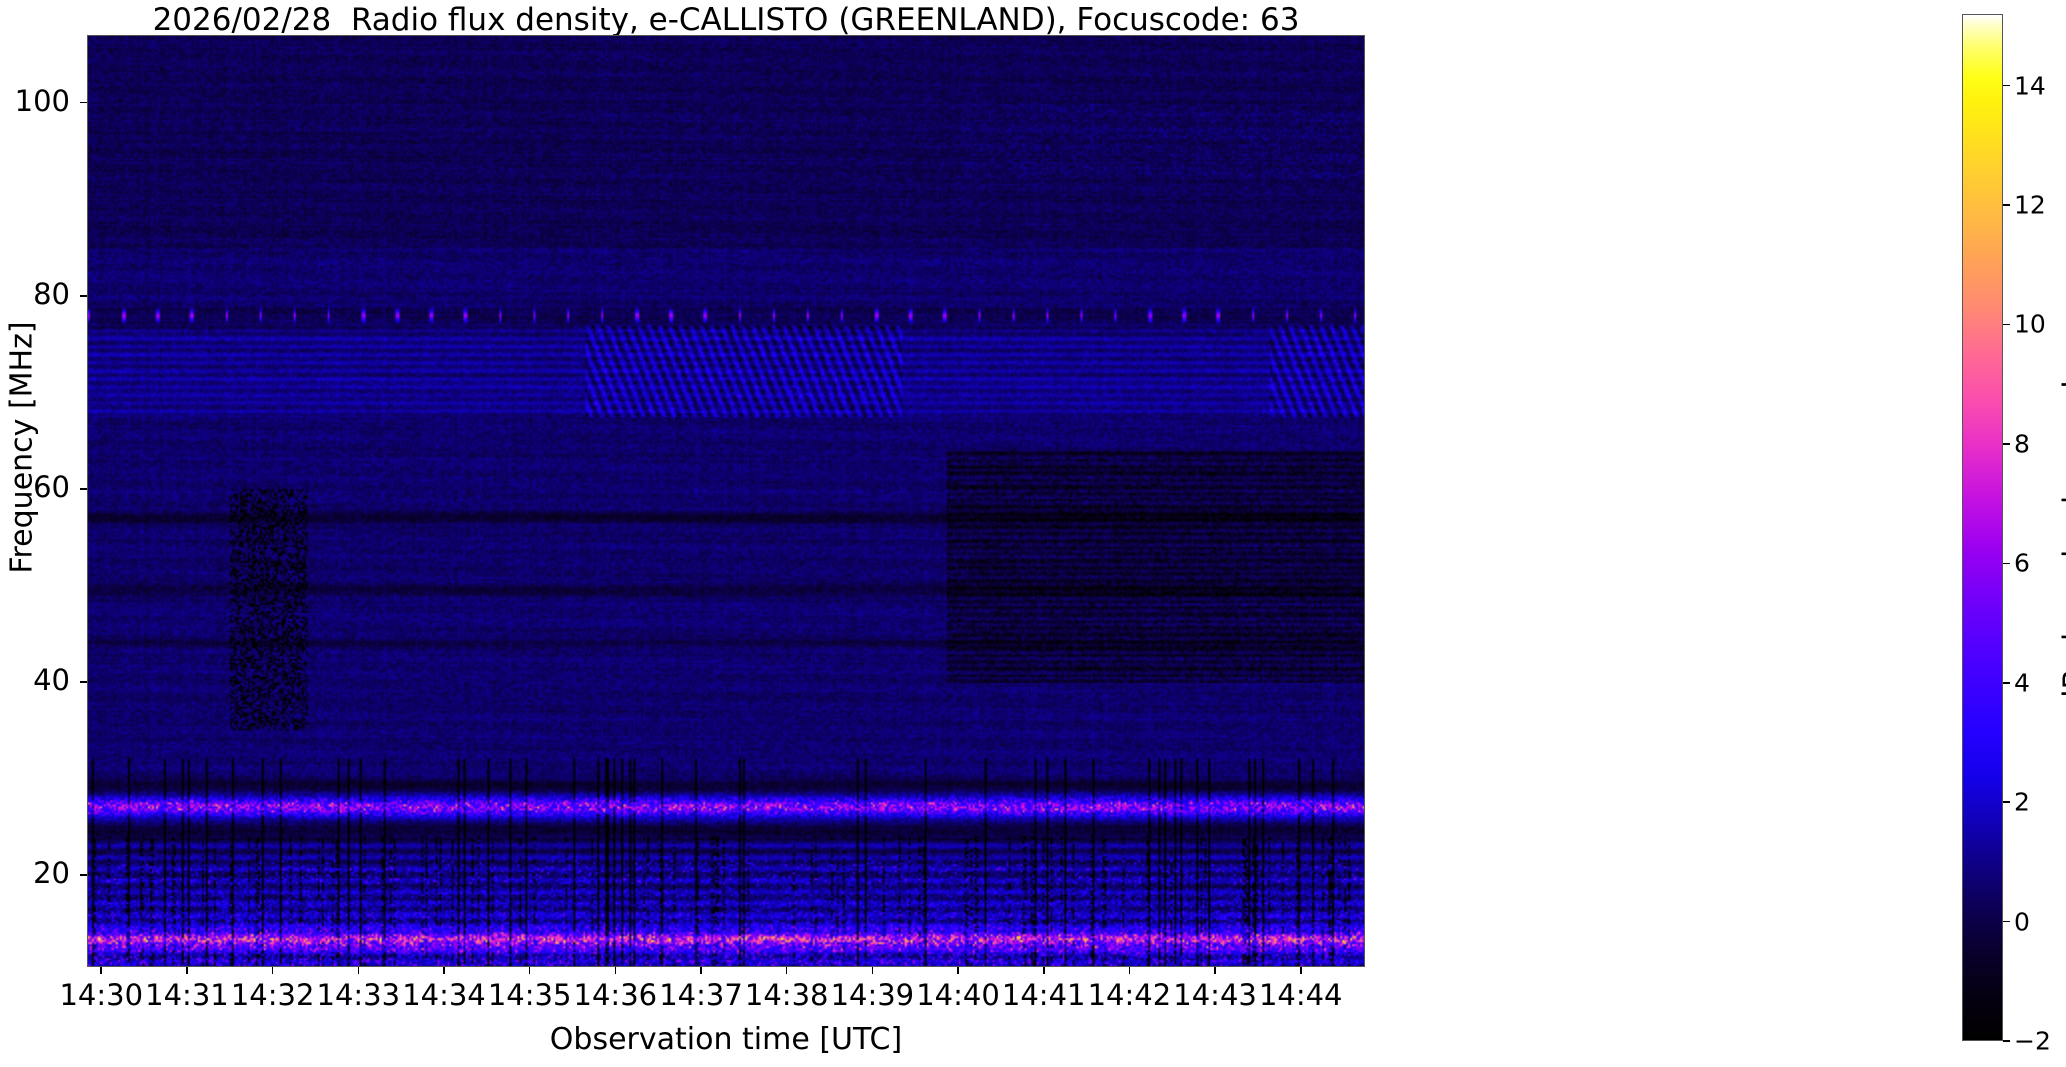 This screenshot has width=2066, height=1067. What do you see at coordinates (615, 995) in the screenshot?
I see `x-tick-label: 14:36` at bounding box center [615, 995].